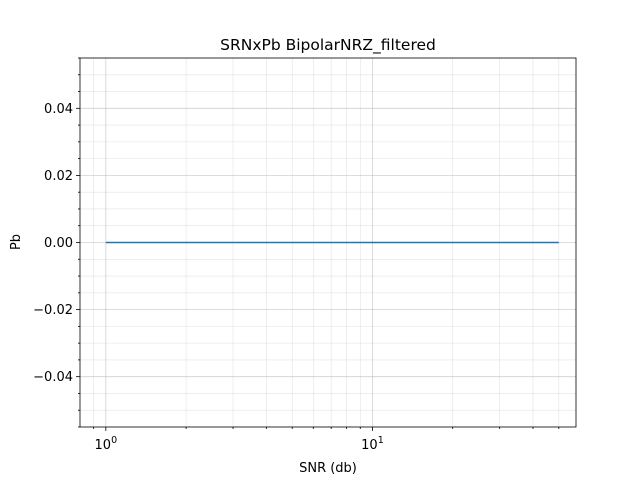  What do you see at coordinates (16, 242) in the screenshot?
I see `y-axis-label: Pb` at bounding box center [16, 242].